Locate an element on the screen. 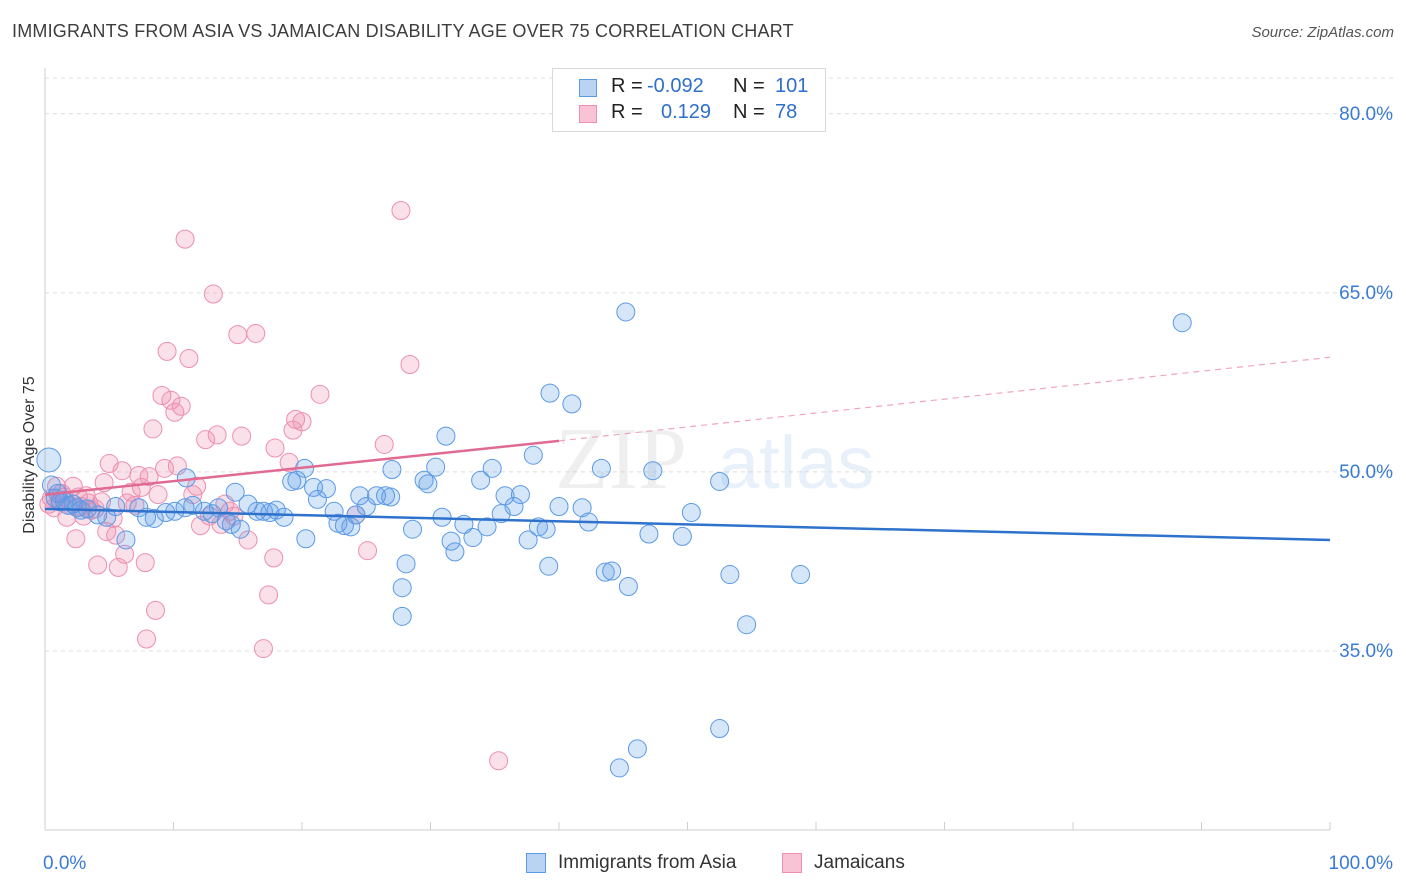  legend-r-value: -0.092 is located at coordinates (675, 86).